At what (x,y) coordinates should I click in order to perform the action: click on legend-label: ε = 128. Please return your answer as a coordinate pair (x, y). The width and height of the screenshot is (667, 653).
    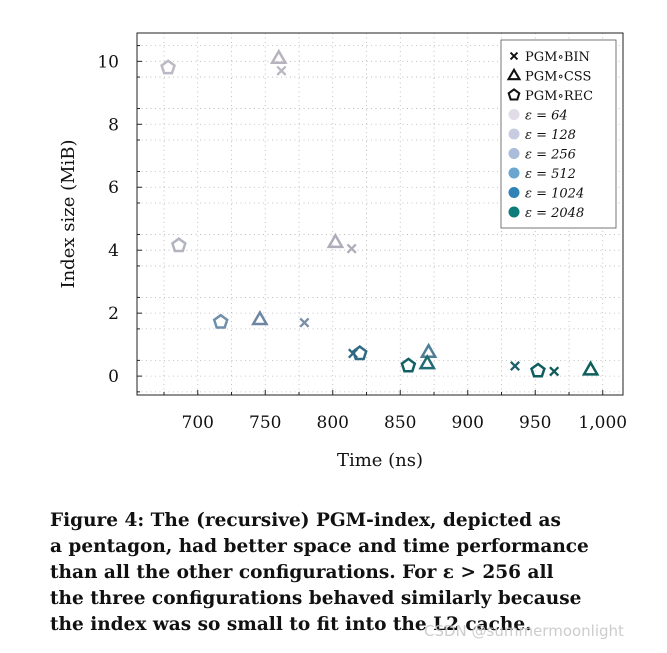
    Looking at the image, I should click on (550, 135).